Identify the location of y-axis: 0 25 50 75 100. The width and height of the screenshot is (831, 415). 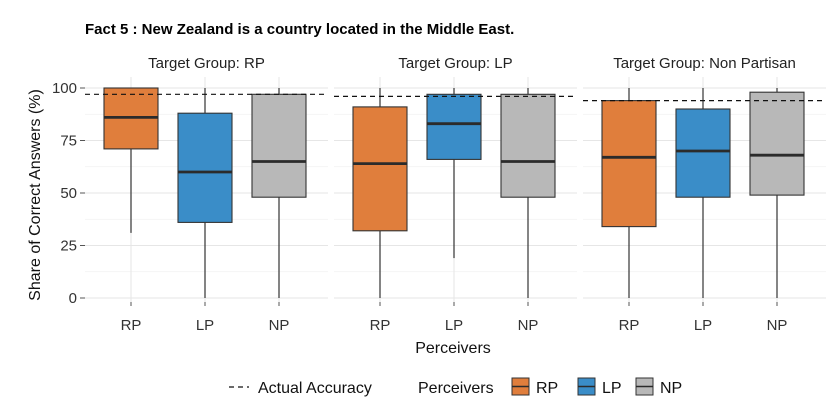
(68, 193).